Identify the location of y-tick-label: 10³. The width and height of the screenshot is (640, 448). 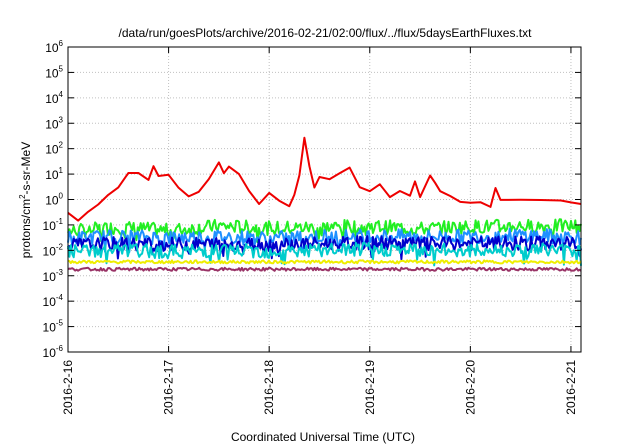
(54, 123).